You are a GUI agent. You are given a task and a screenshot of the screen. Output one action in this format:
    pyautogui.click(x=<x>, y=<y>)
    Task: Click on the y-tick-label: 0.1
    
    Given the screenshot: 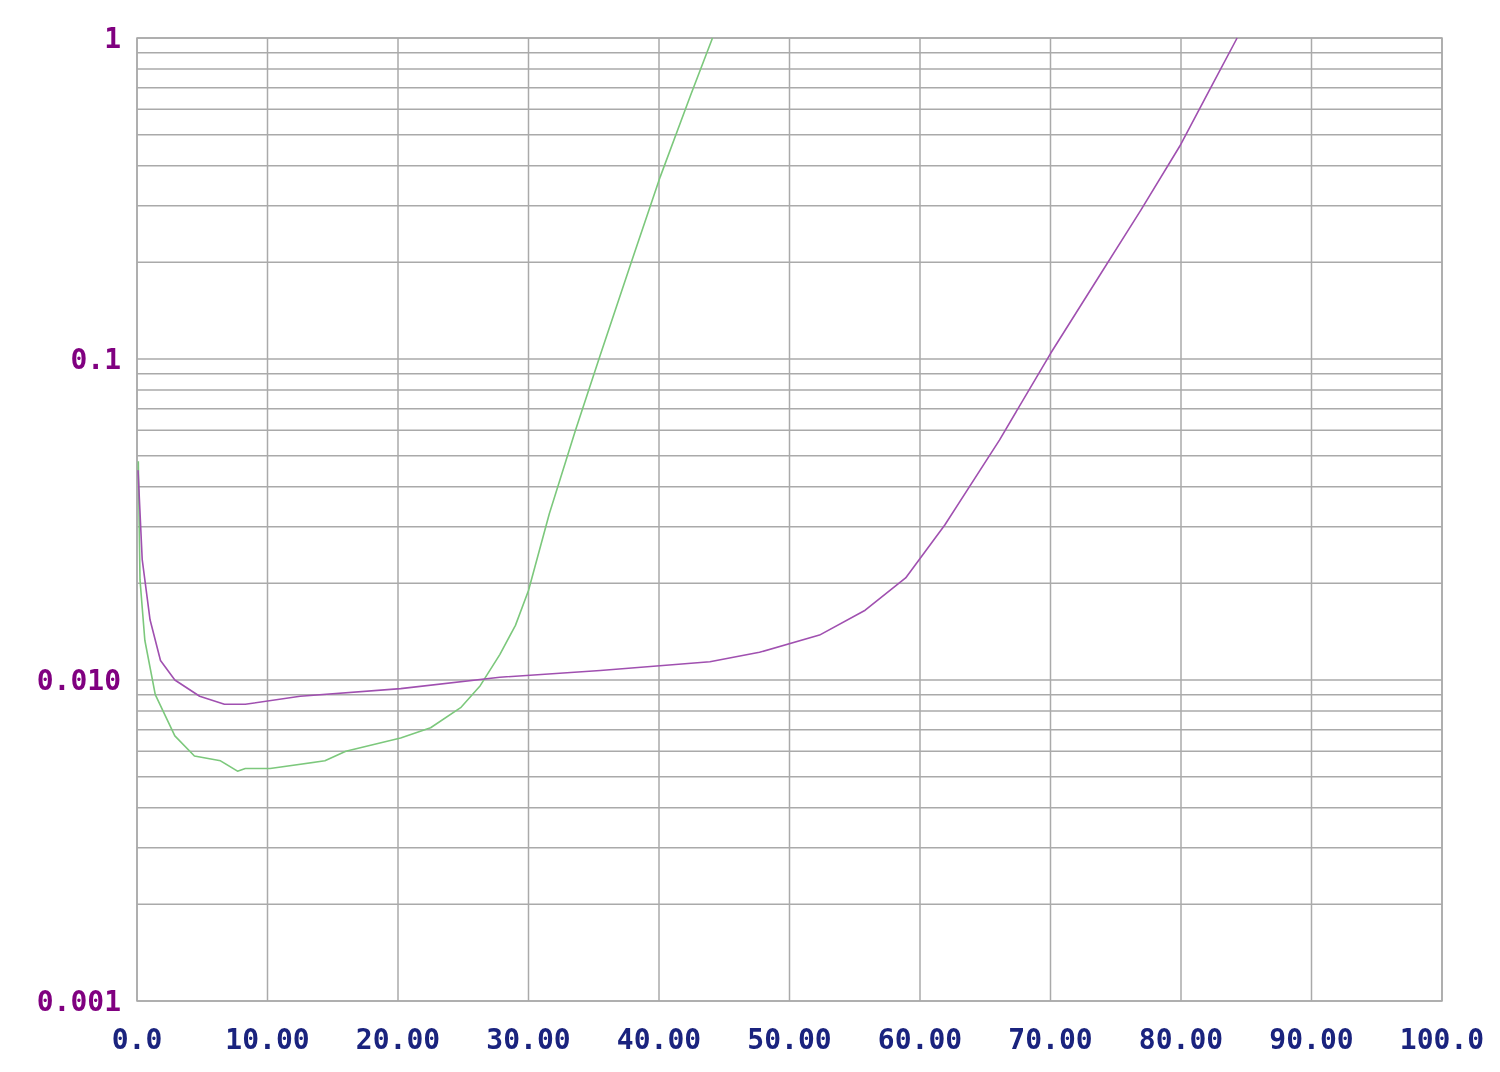 What is the action you would take?
    pyautogui.click(x=95, y=359)
    